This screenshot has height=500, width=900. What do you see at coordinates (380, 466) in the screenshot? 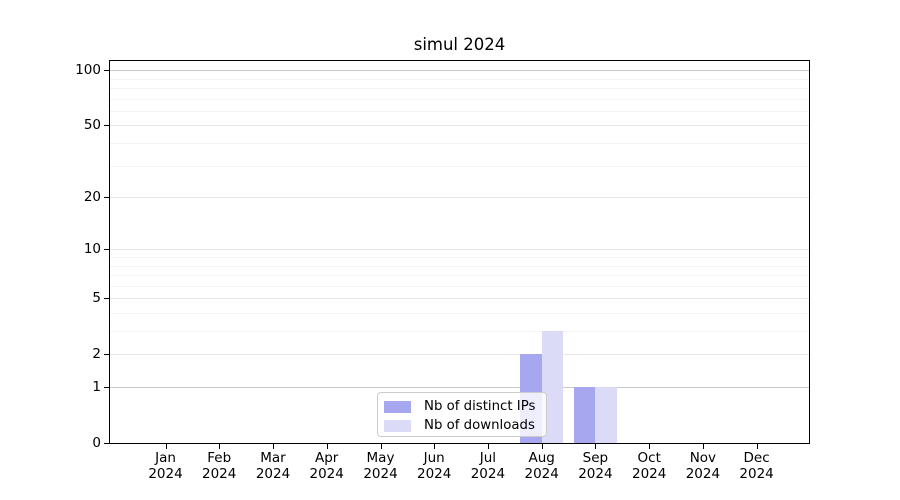
I see `x-tick-label: May 2024` at bounding box center [380, 466].